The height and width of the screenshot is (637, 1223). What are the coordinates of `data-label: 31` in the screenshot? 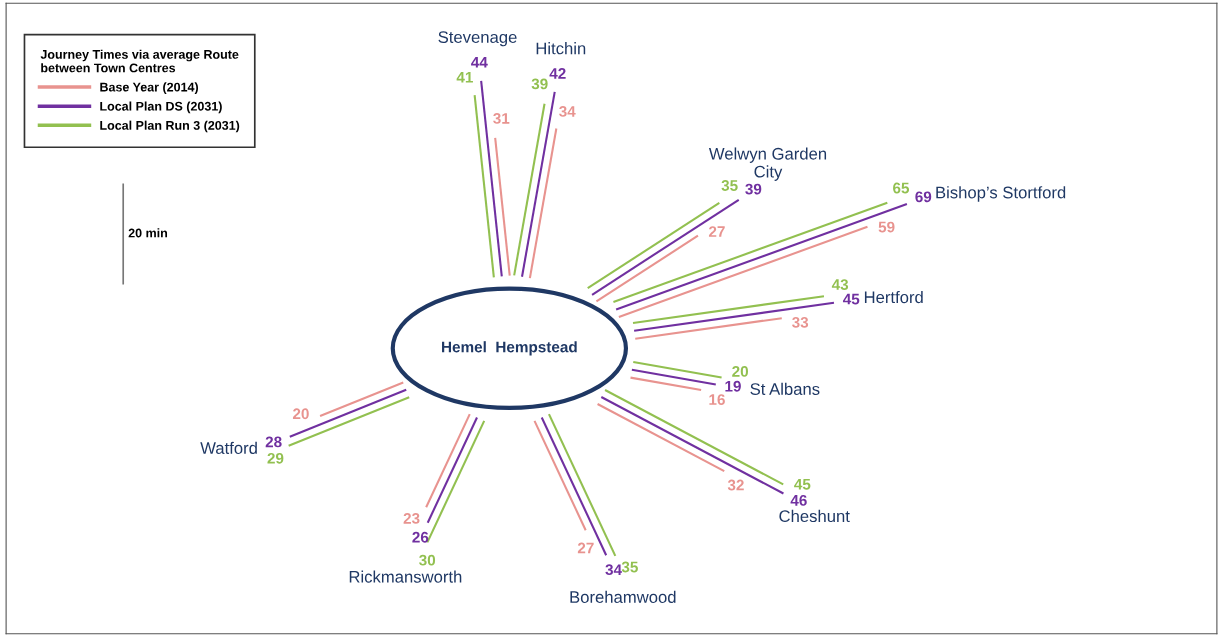 It's located at (501, 118).